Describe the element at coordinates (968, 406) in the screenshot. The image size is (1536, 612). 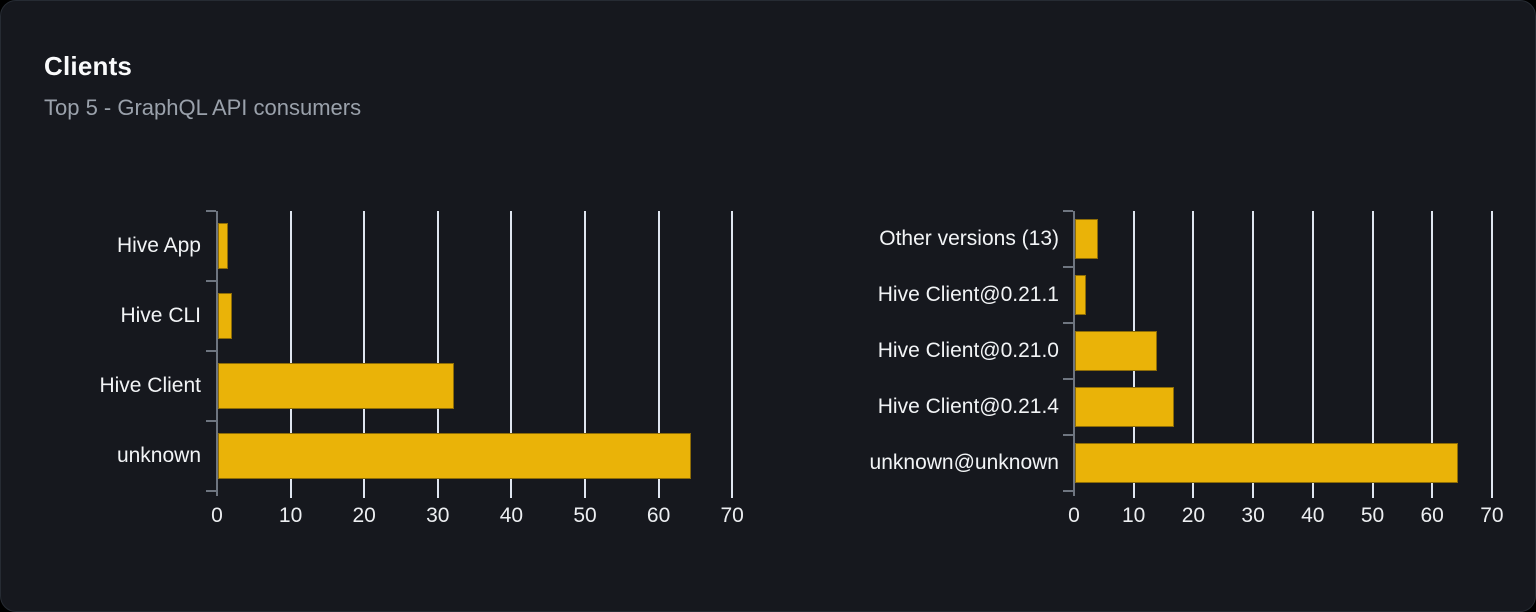
I see `category-label-hive-client-0-21-4: Hive Client@0.21.4` at that location.